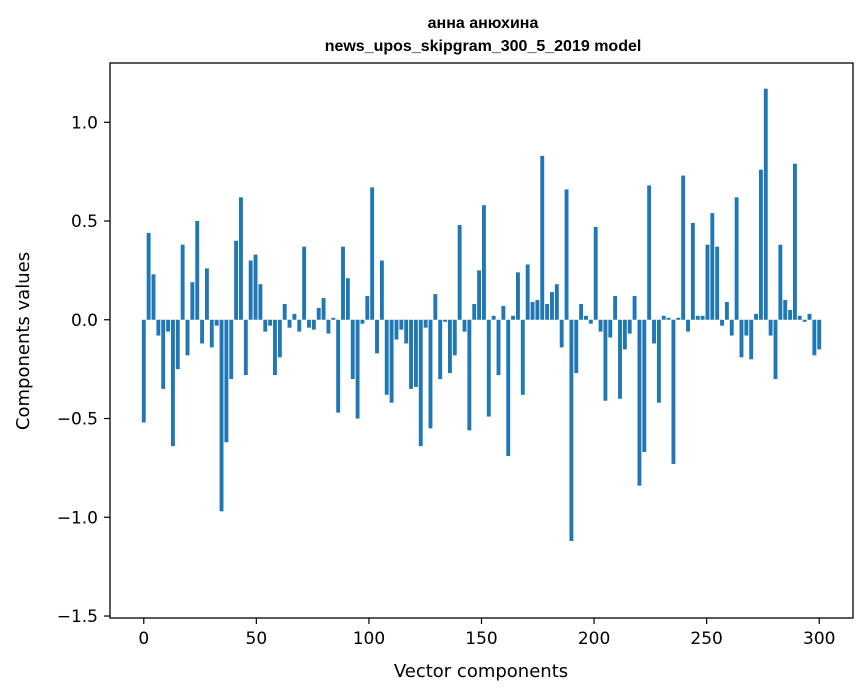 This screenshot has width=867, height=696. What do you see at coordinates (83, 370) in the screenshot?
I see `y-axis-ticks: 1.0 0.5 0.0 −0.5 −1.0 −1.5` at bounding box center [83, 370].